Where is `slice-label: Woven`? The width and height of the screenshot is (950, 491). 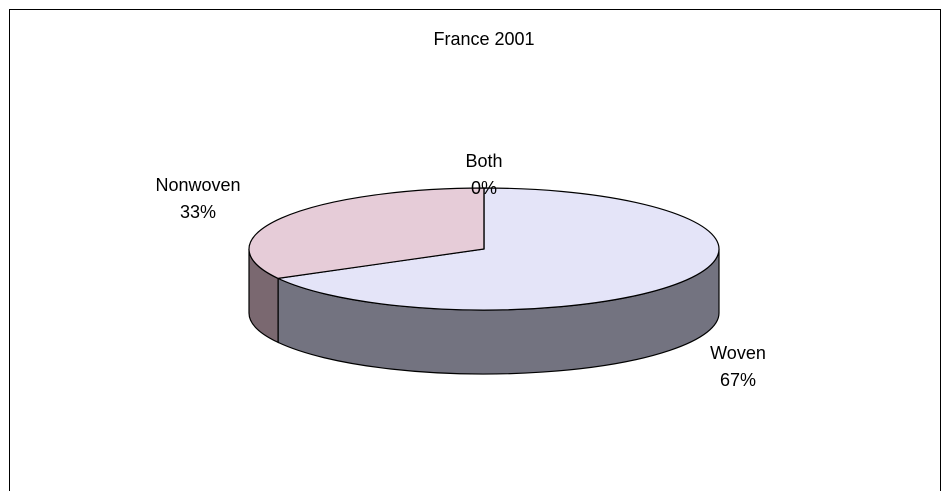 slice-label: Woven is located at coordinates (738, 353).